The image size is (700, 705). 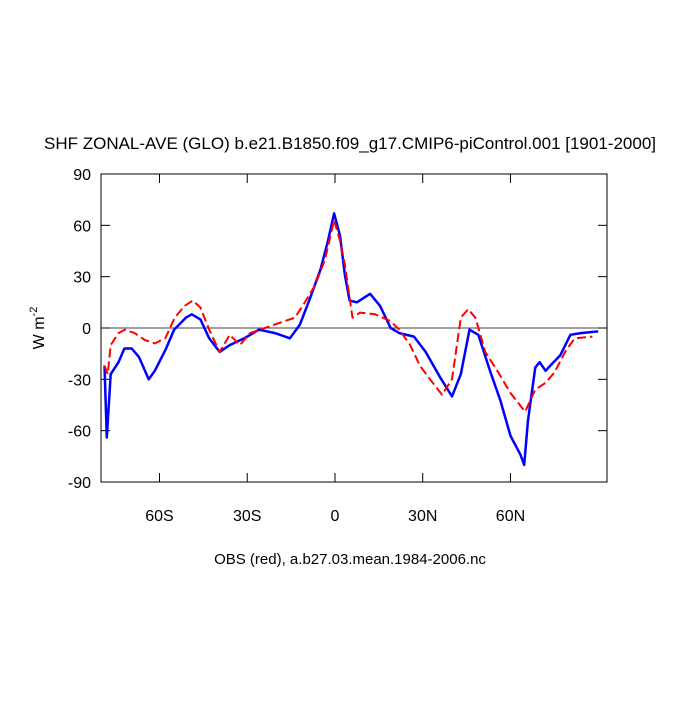 What do you see at coordinates (82, 226) in the screenshot?
I see `y-tick-label: 60` at bounding box center [82, 226].